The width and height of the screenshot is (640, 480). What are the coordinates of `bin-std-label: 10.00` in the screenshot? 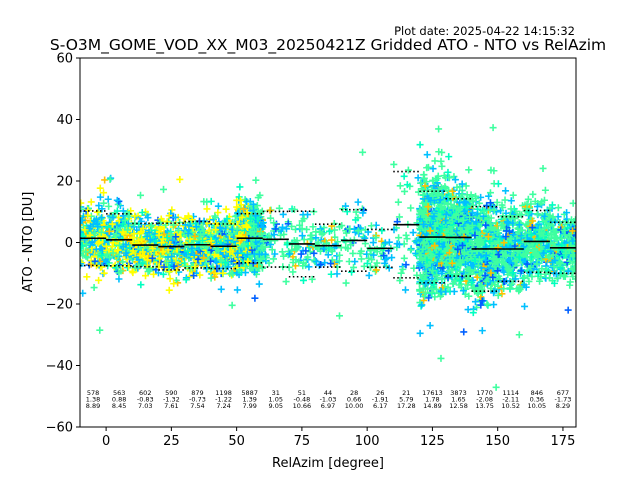 It's located at (354, 406).